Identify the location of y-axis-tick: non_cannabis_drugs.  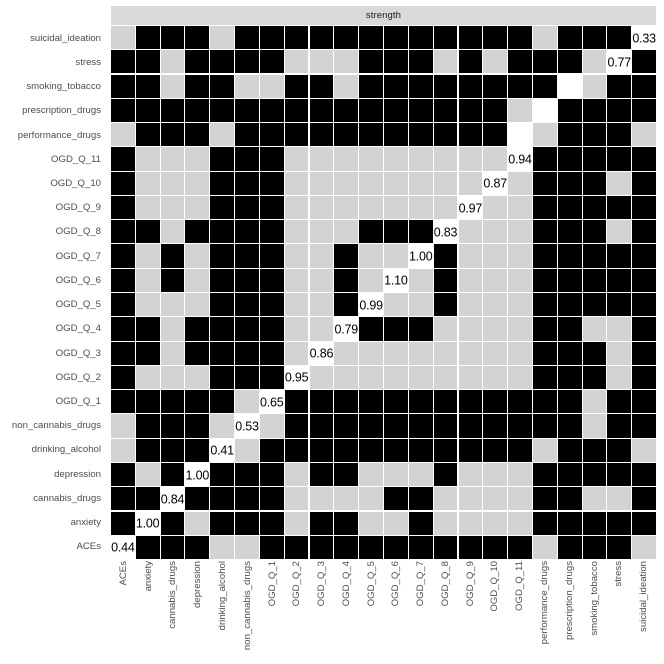
(56, 426).